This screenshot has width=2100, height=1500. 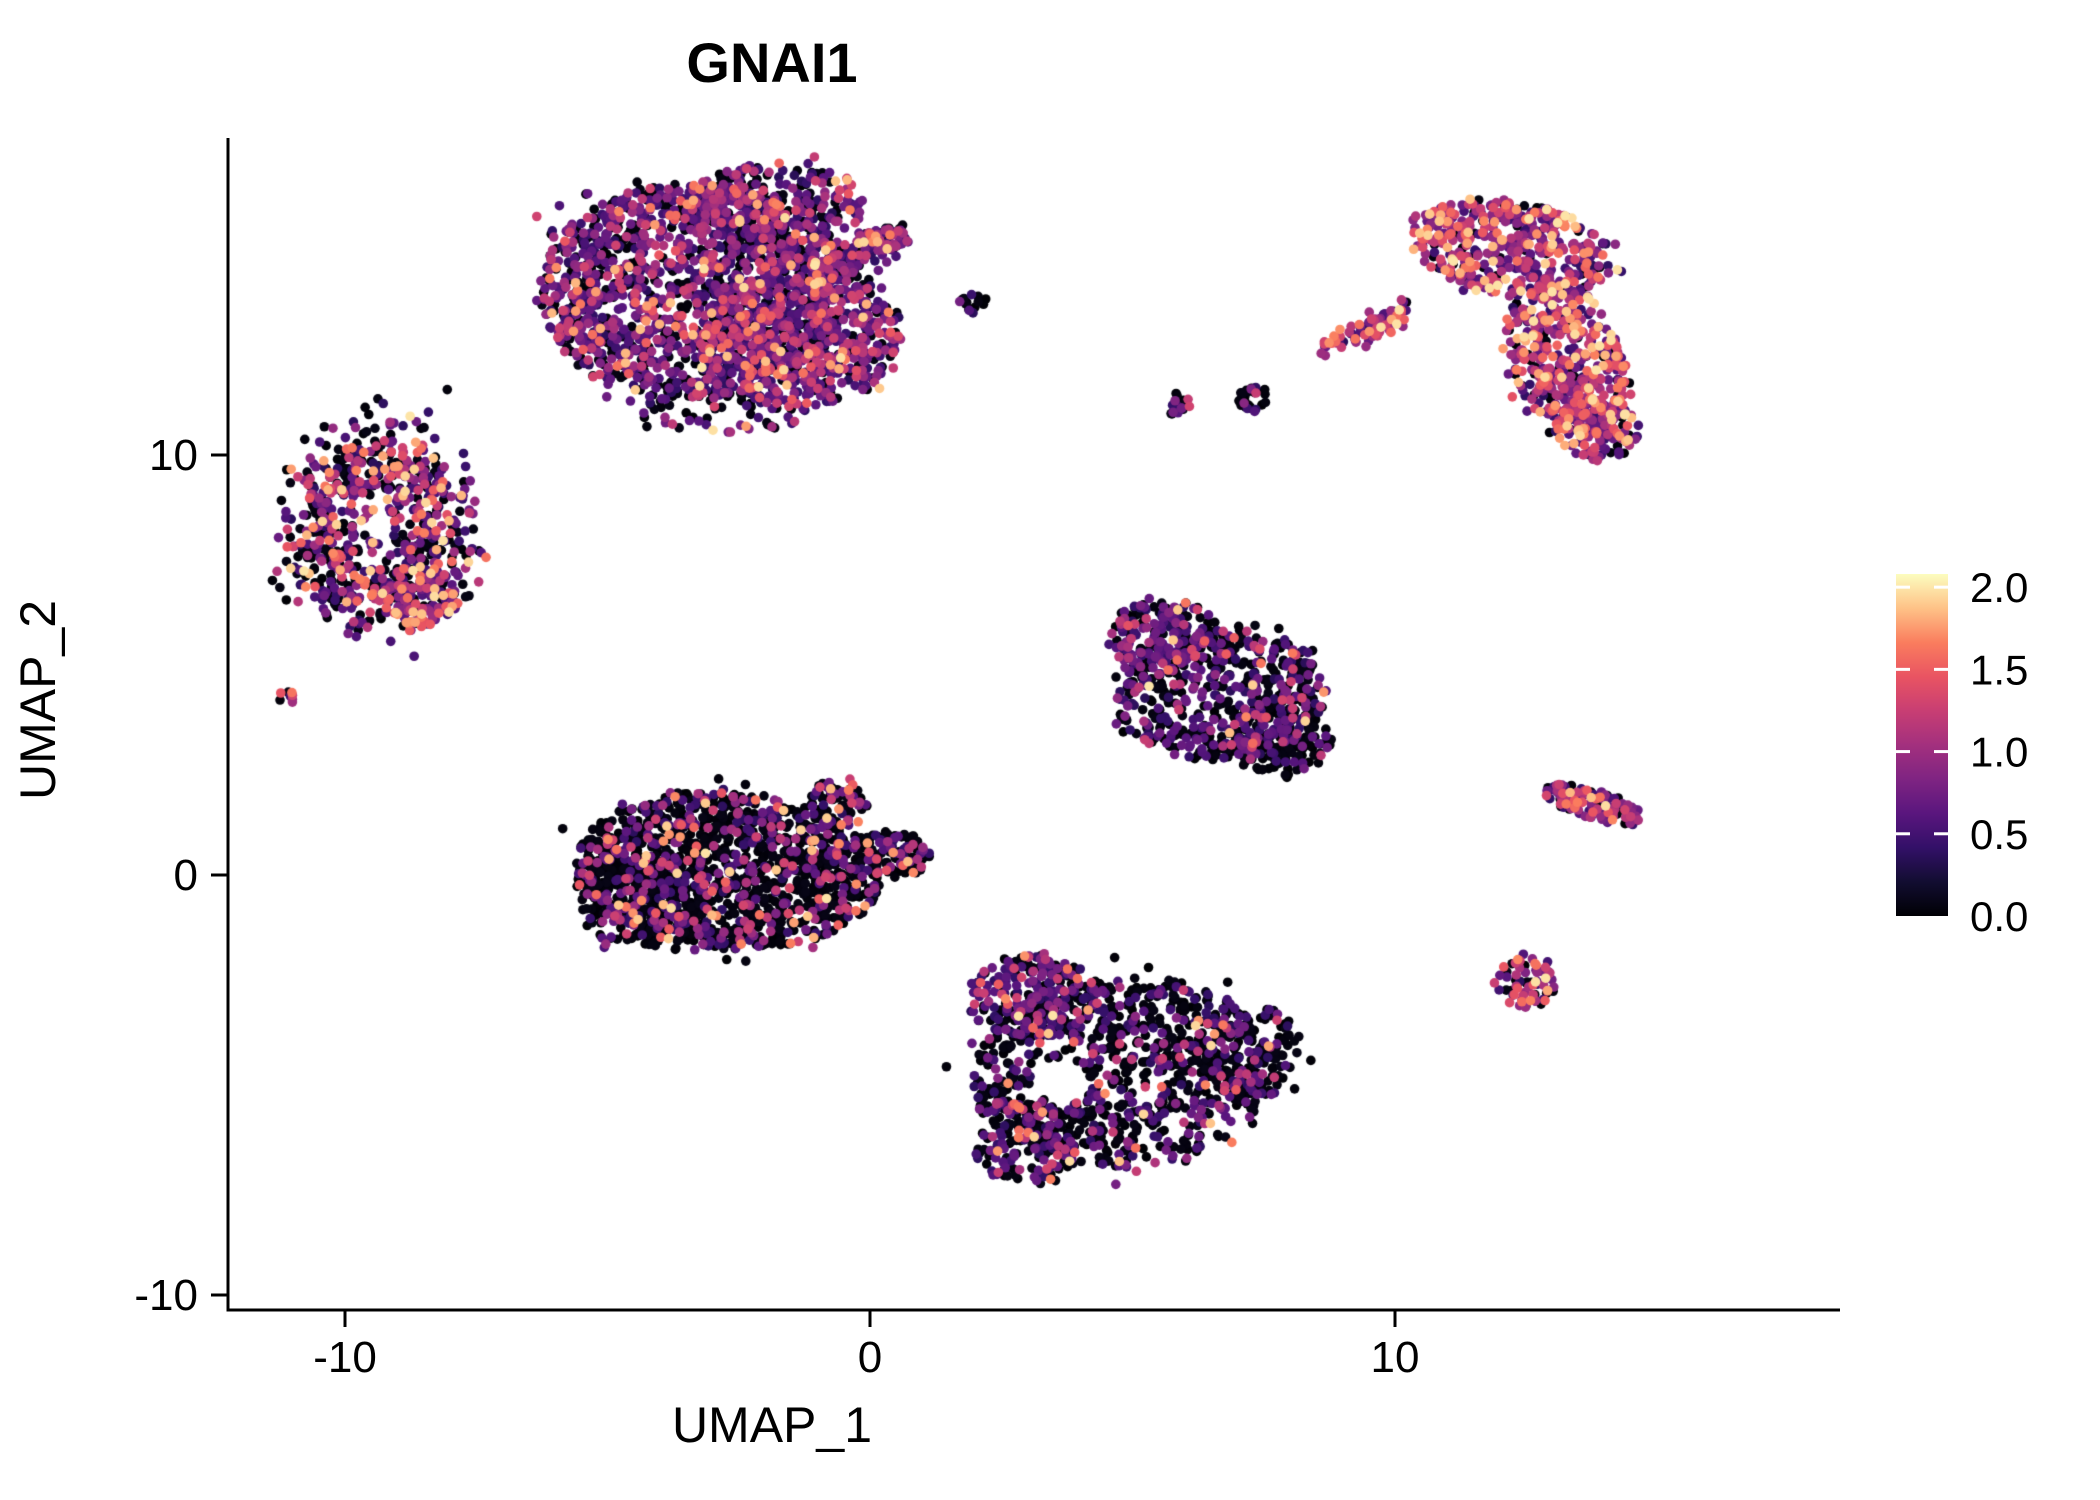 I want to click on y-tick-label: 0, so click(x=186, y=875).